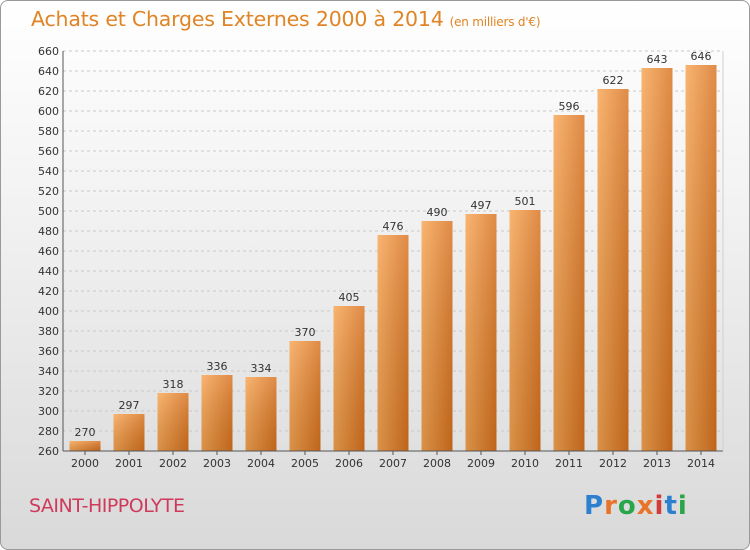  What do you see at coordinates (48, 431) in the screenshot?
I see `y-tick-label: 280` at bounding box center [48, 431].